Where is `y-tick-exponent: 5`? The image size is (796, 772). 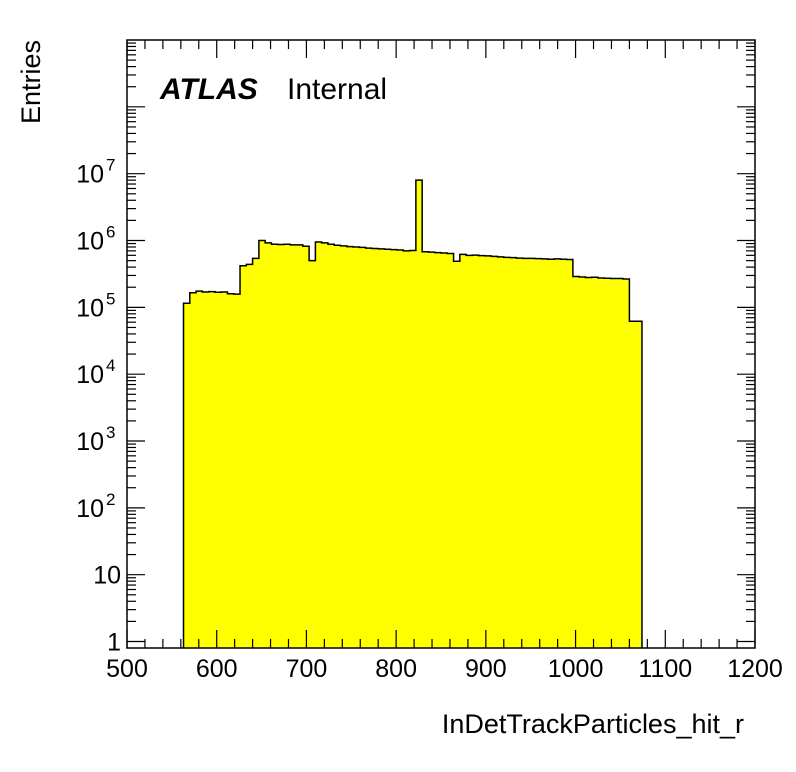
y-tick-exponent: 5 is located at coordinates (110, 298).